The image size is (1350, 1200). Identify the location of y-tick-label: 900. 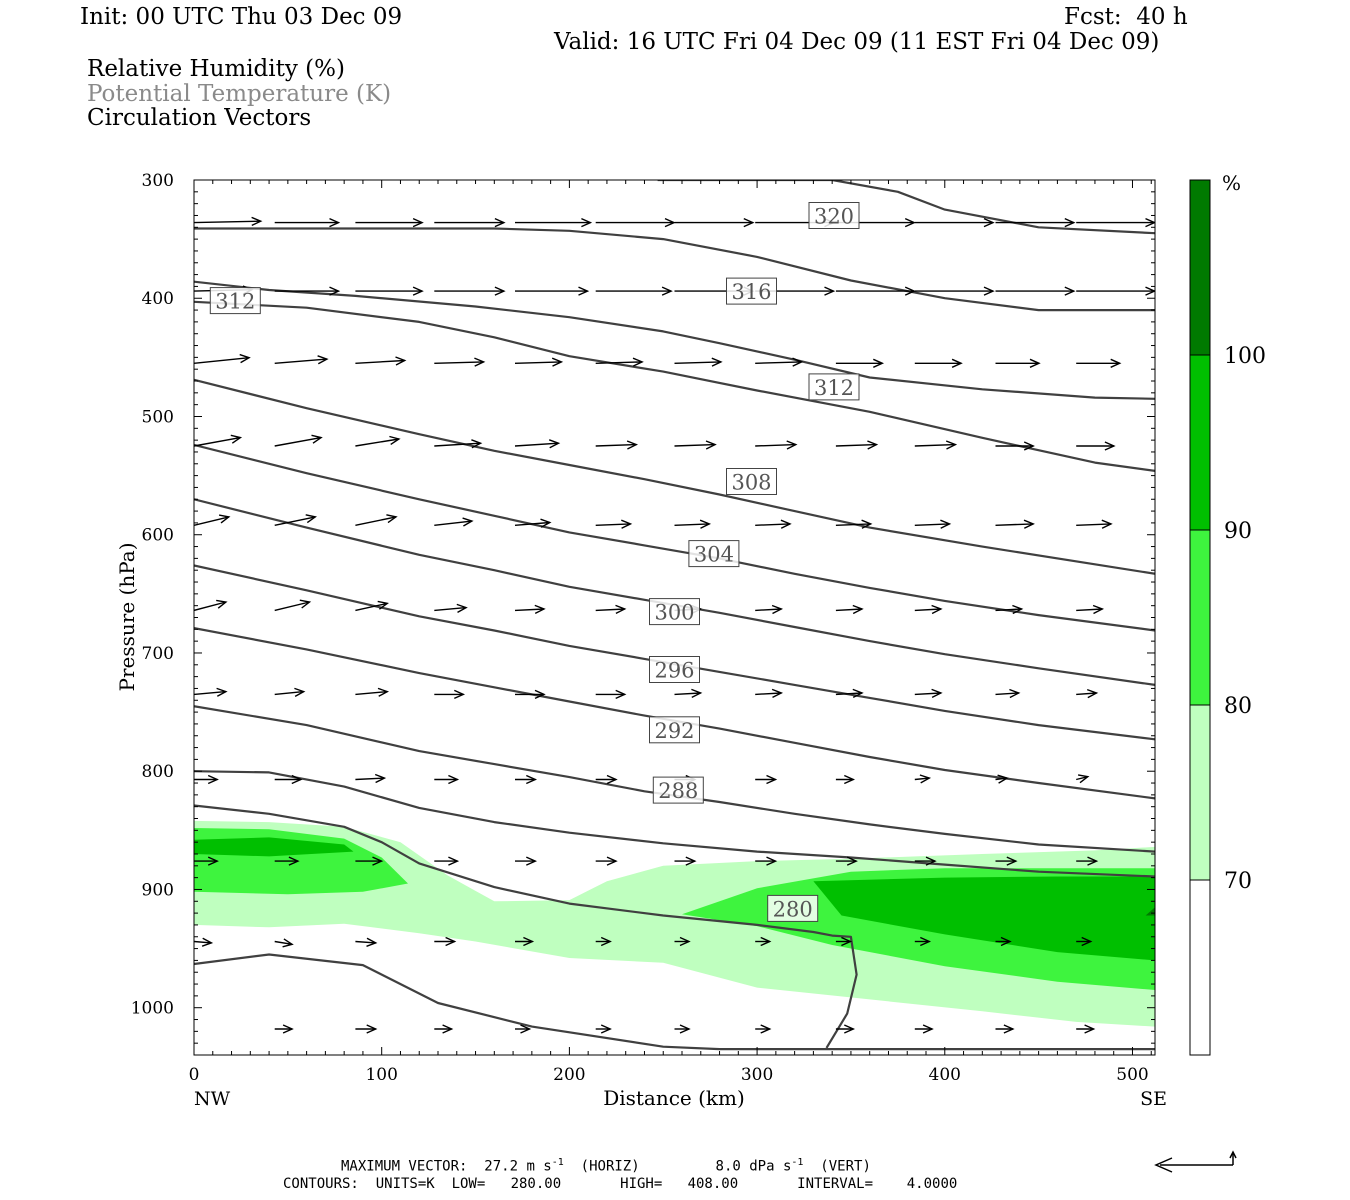
(158, 890).